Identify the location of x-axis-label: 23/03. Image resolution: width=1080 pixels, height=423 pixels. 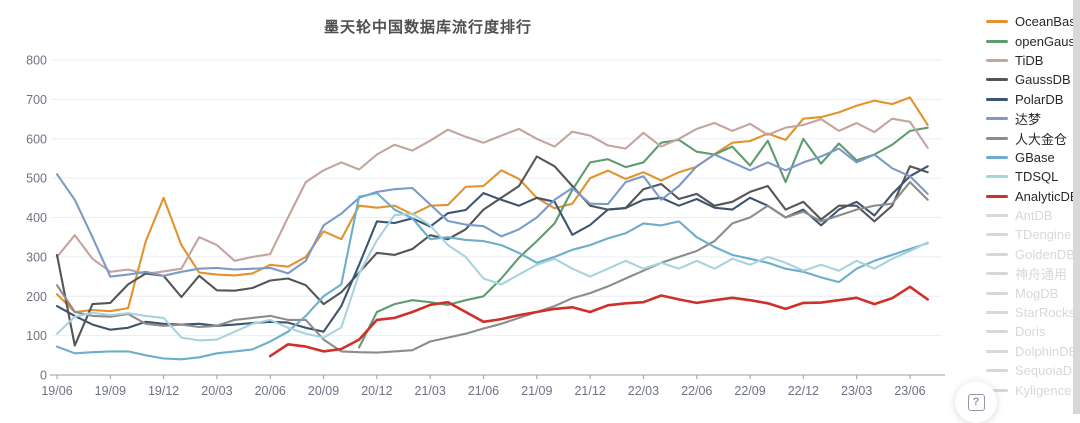
(856, 391).